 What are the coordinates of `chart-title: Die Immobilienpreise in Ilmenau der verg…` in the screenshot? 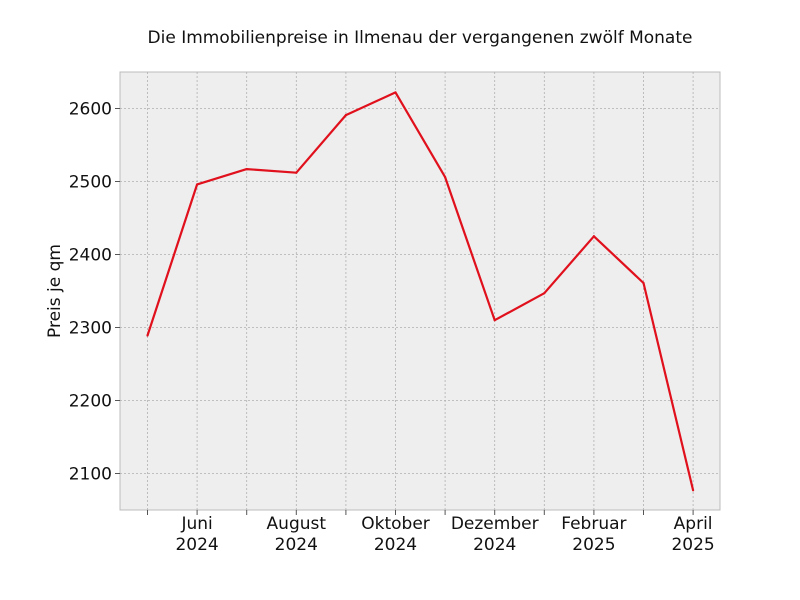 It's located at (420, 38).